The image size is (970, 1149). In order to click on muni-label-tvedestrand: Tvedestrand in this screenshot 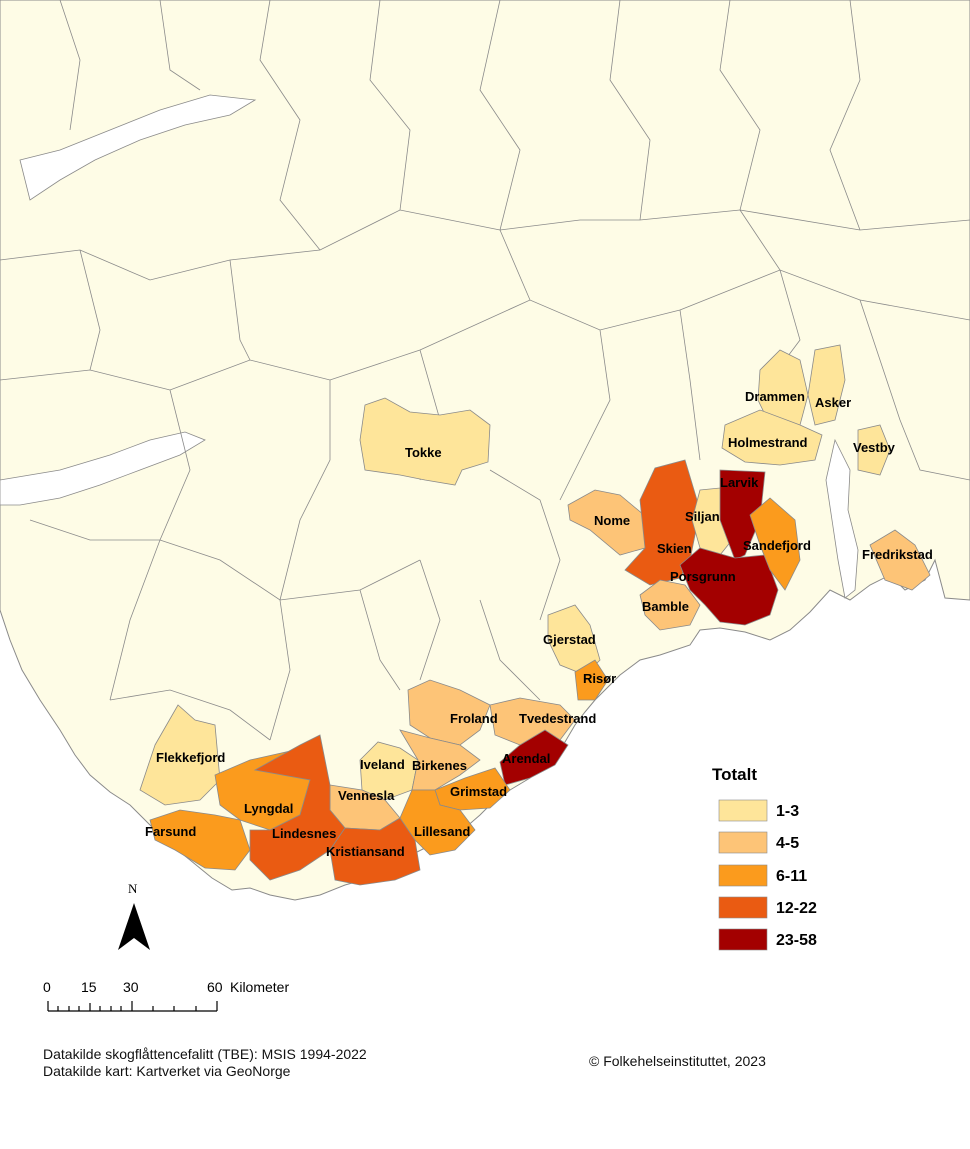, I will do `click(557, 718)`.